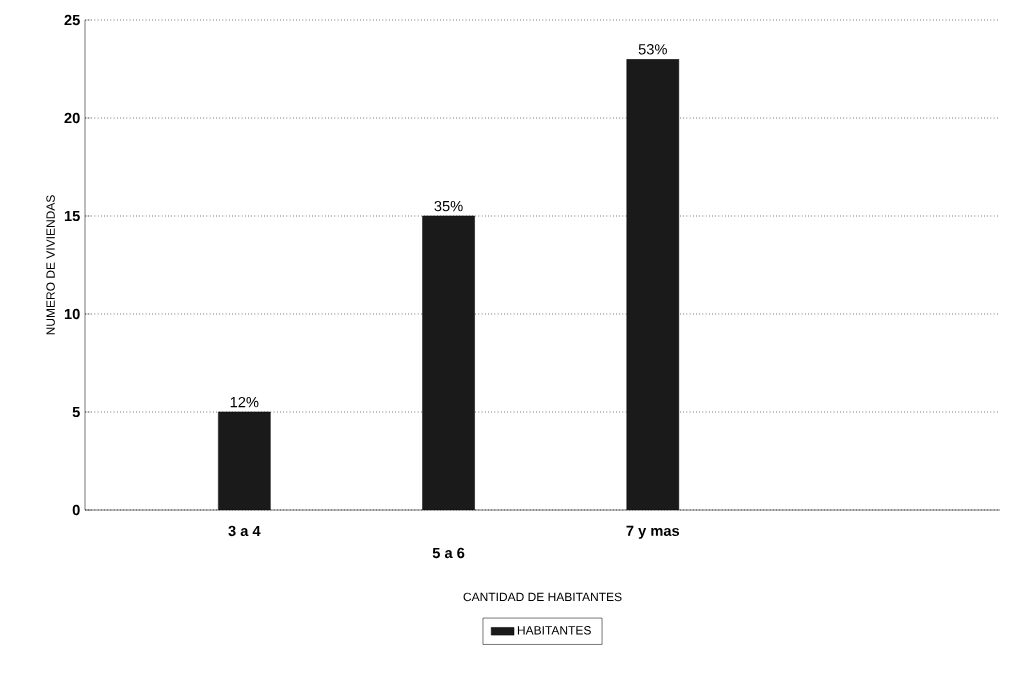 The width and height of the screenshot is (1012, 686). What do you see at coordinates (244, 402) in the screenshot?
I see `text: 12%` at bounding box center [244, 402].